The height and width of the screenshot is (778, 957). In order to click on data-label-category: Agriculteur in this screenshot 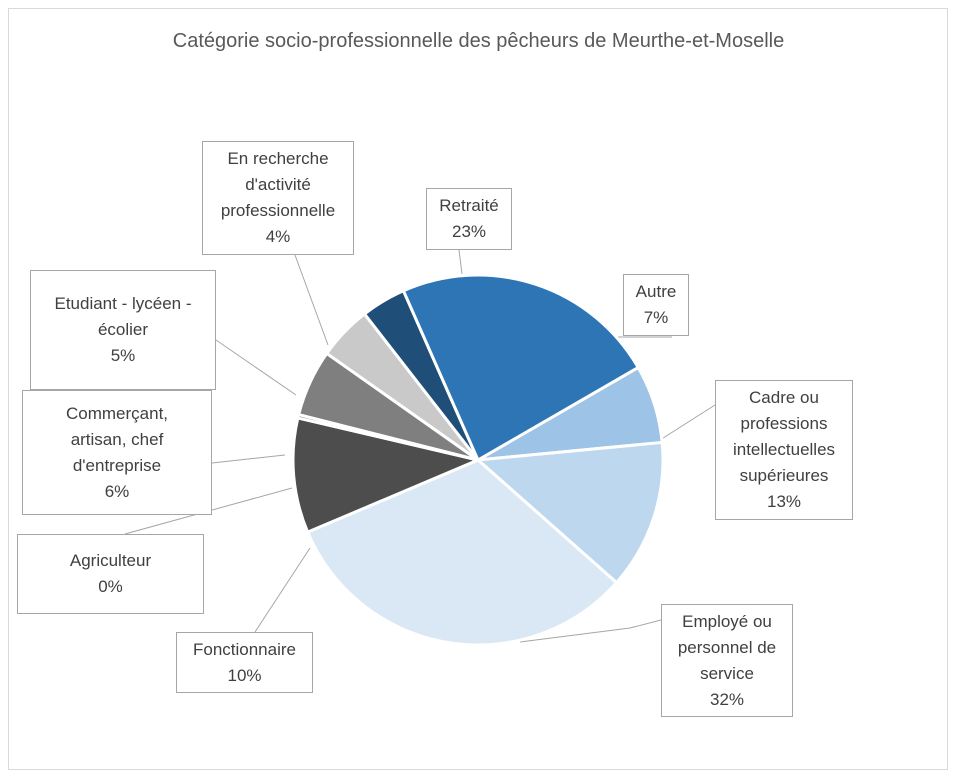, I will do `click(110, 560)`.